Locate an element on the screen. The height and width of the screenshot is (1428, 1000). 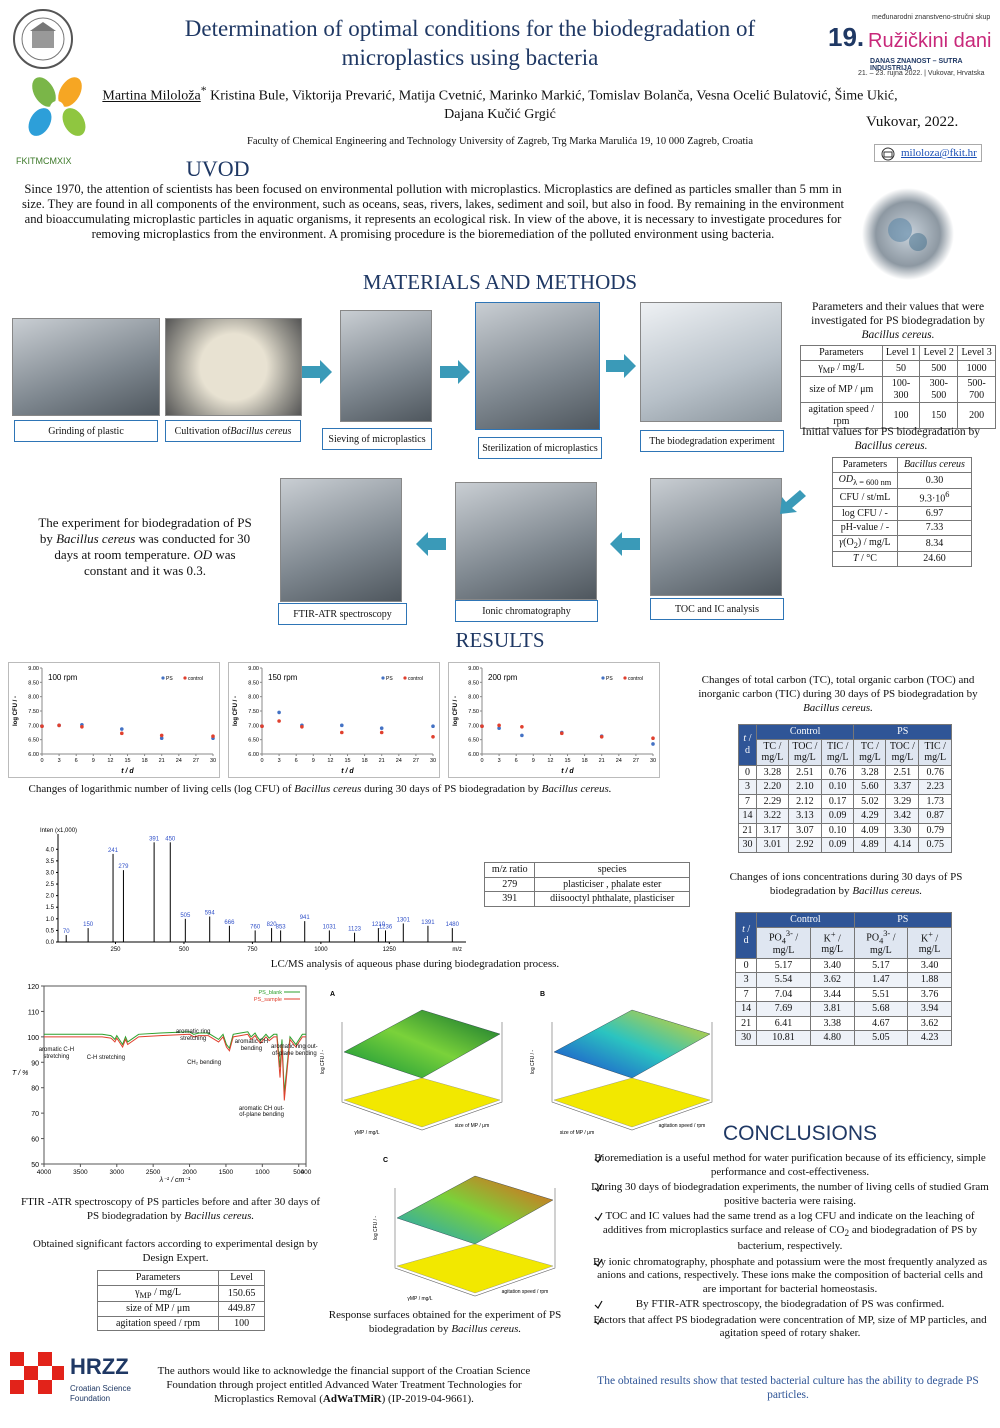
x-tick-label: 24 is located at coordinates (619, 761).